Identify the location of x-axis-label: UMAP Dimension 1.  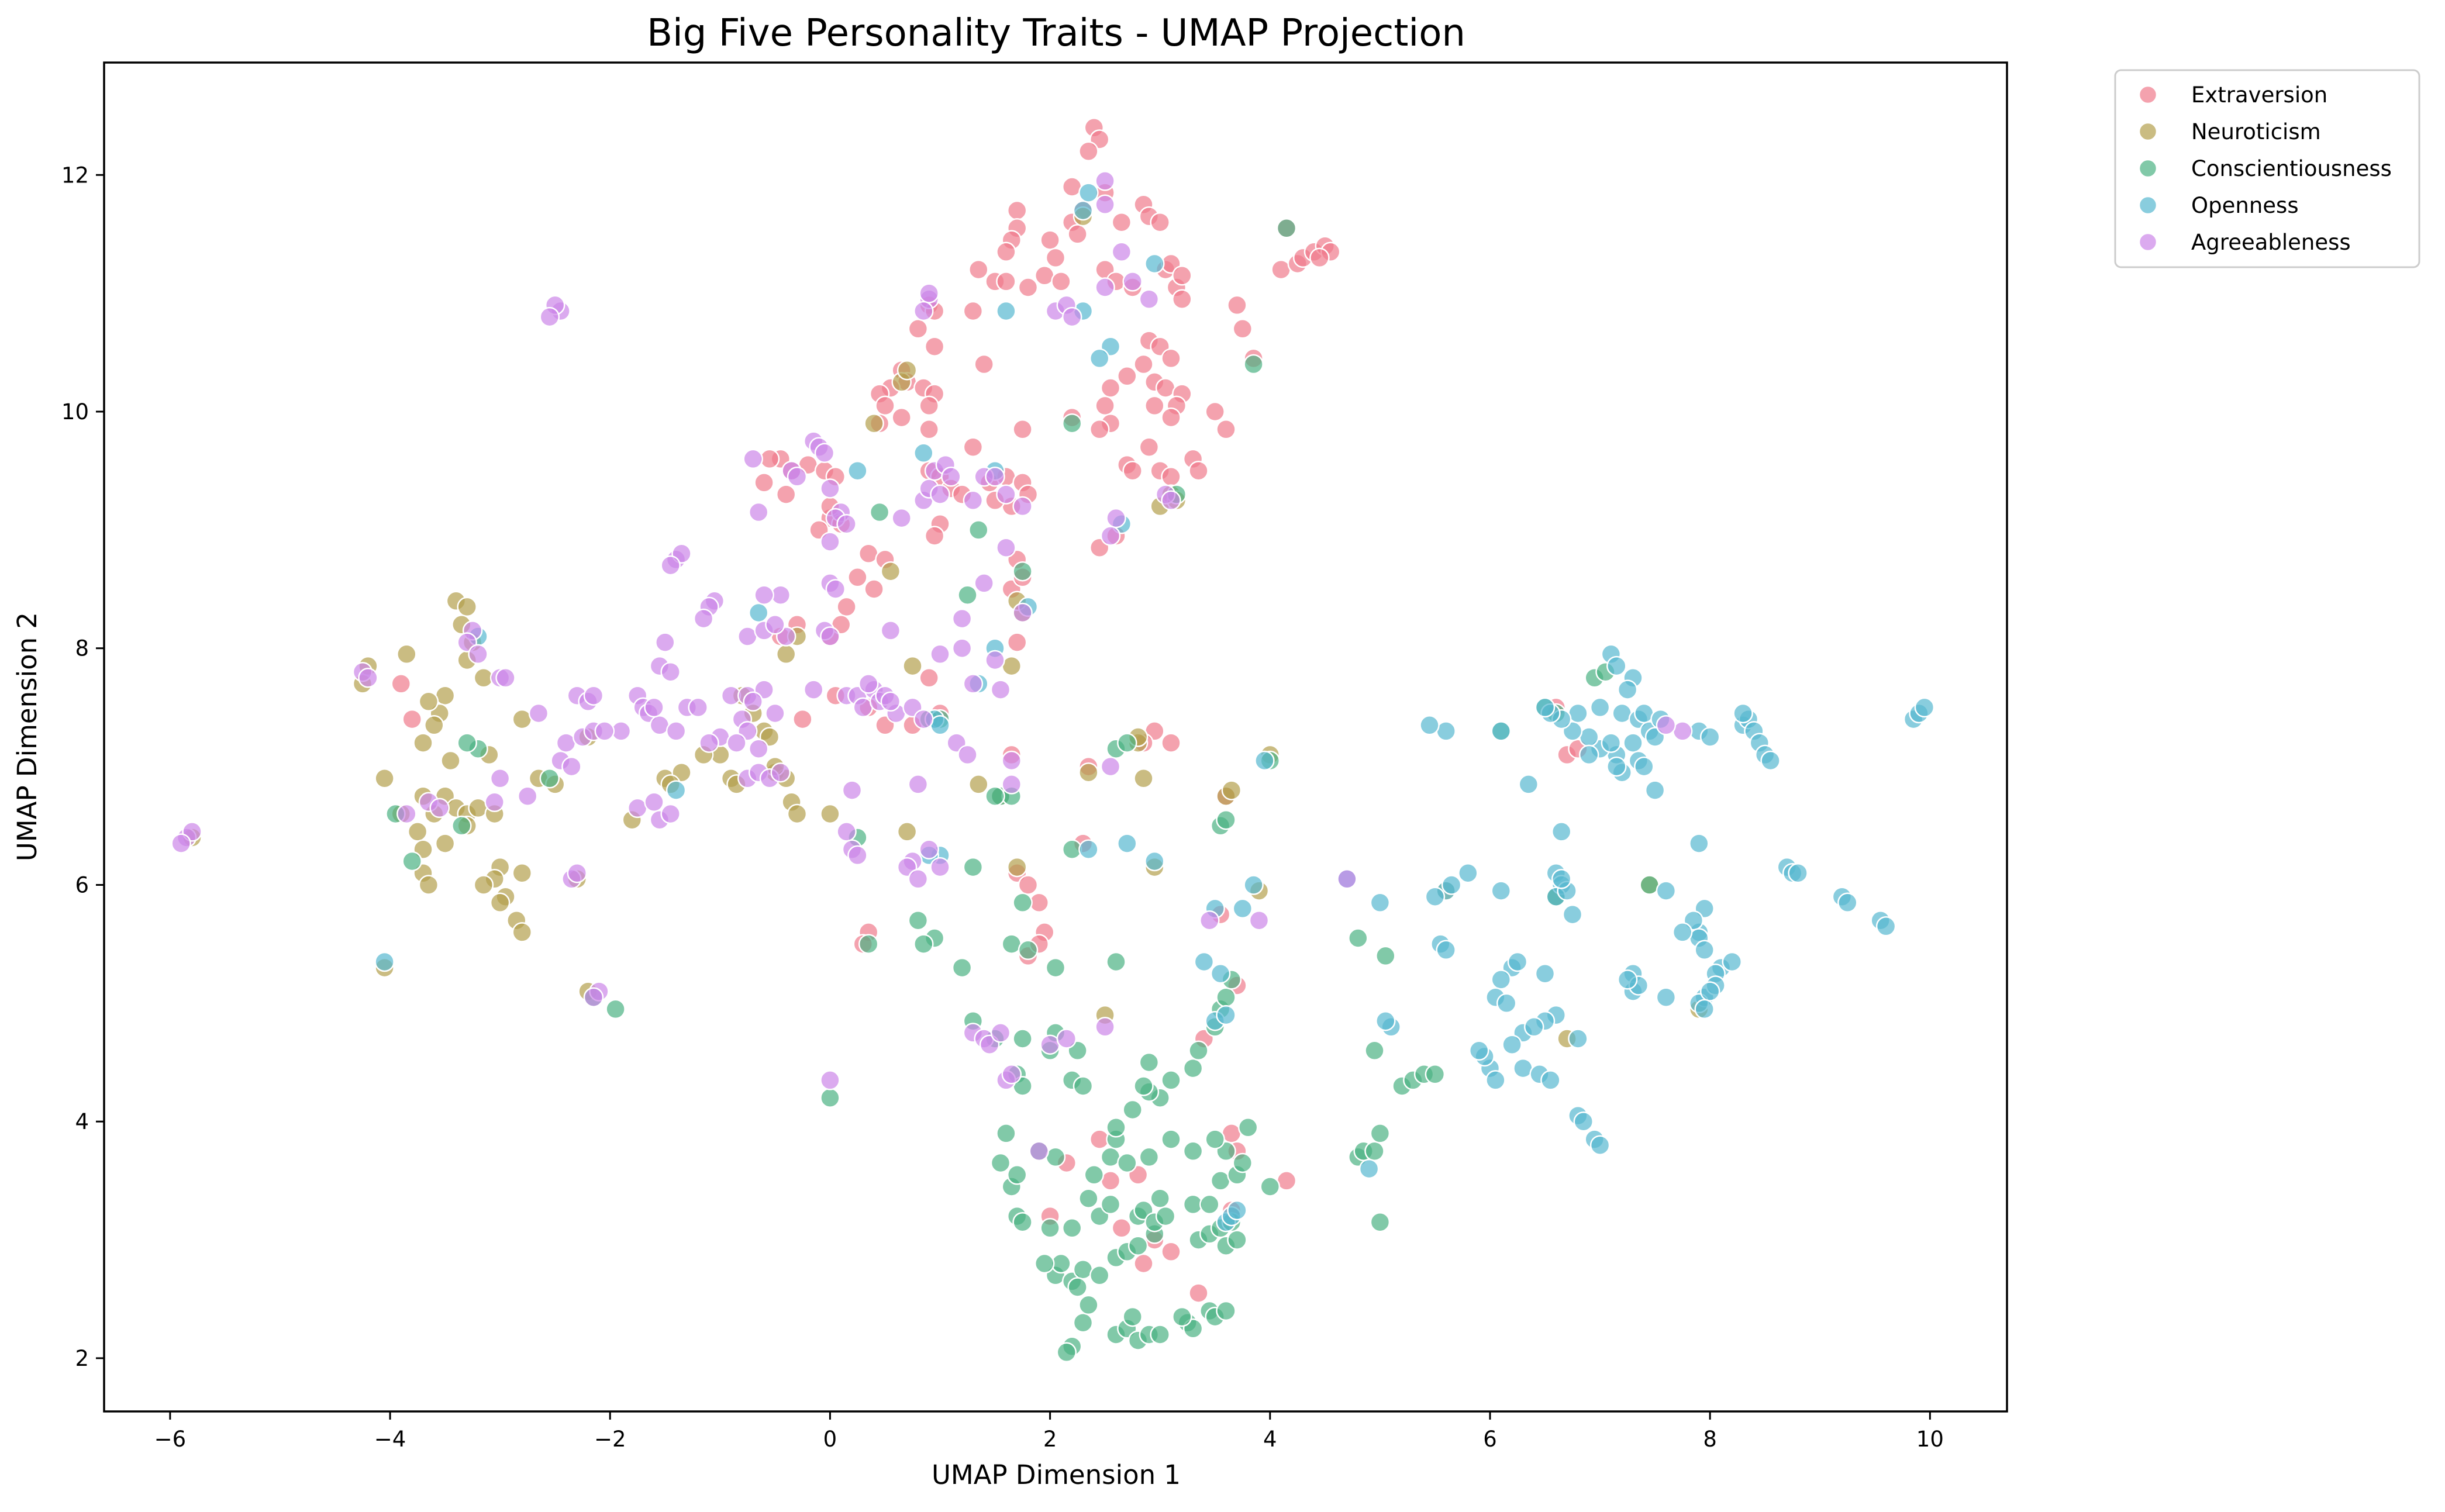
(1056, 1474).